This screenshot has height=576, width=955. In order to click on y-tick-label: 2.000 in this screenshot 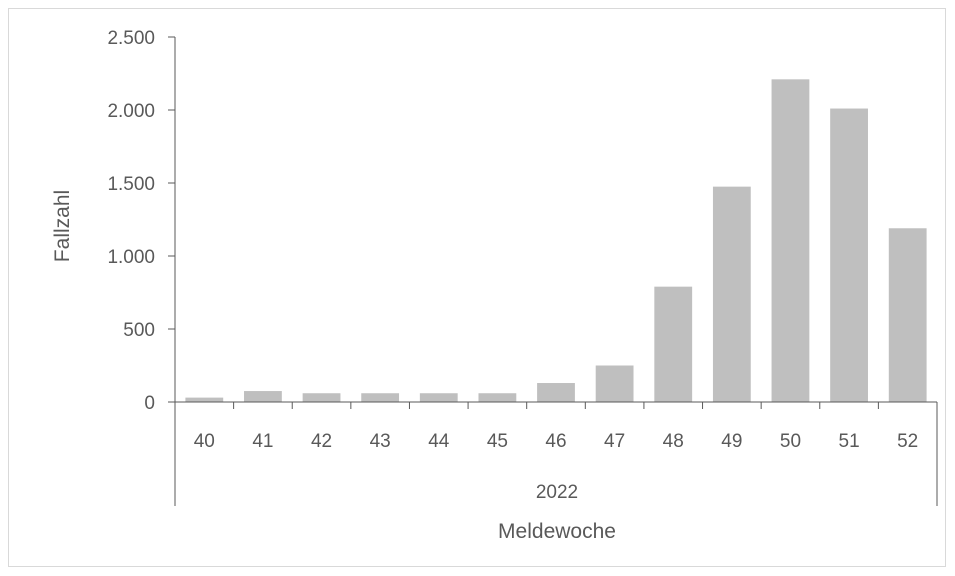, I will do `click(131, 111)`.